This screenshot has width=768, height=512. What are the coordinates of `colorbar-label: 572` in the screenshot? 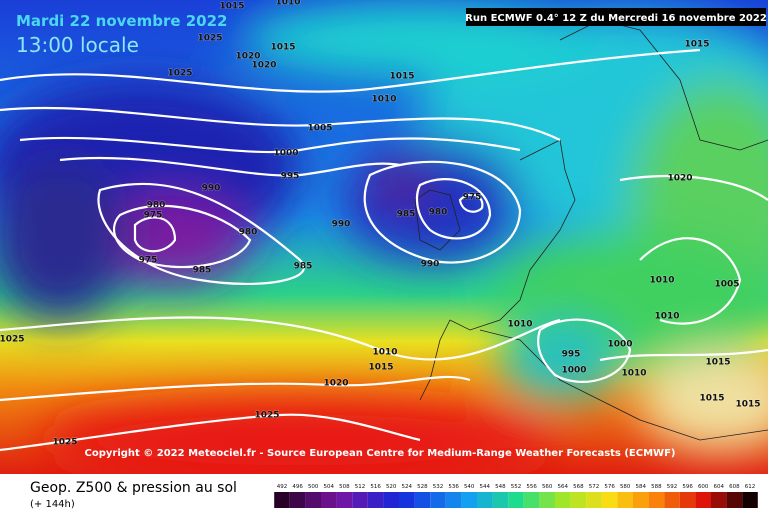 It's located at (594, 487).